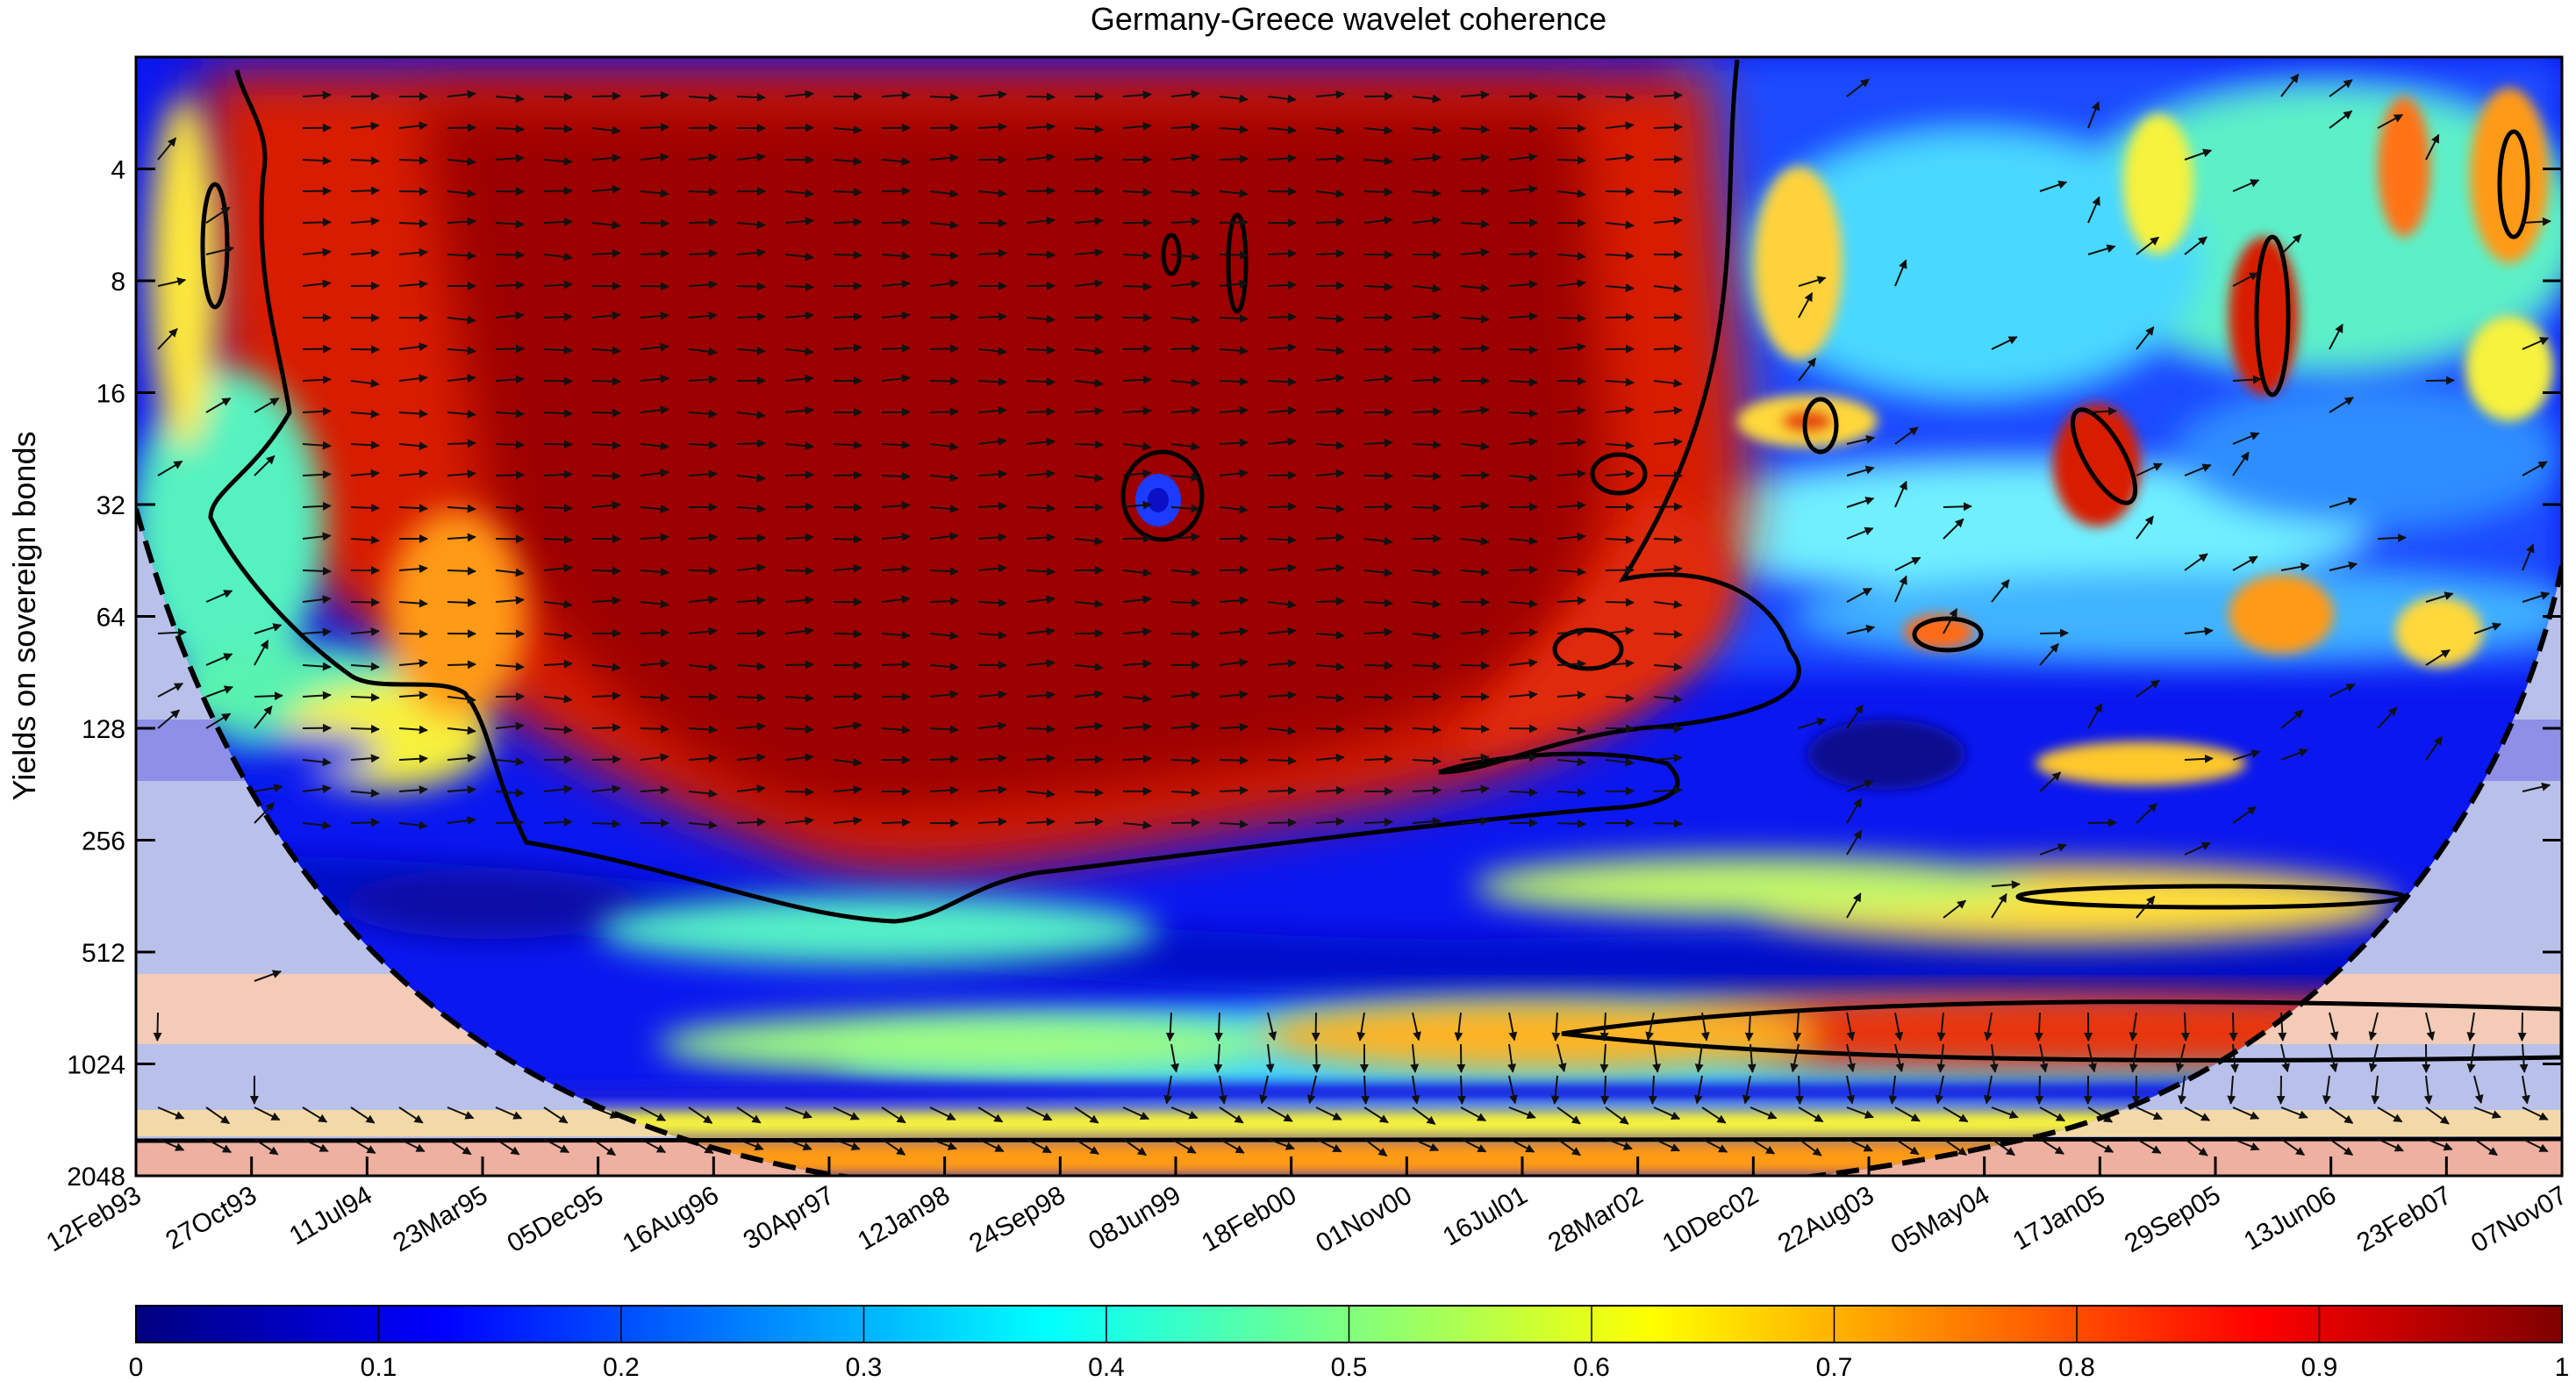 The width and height of the screenshot is (2576, 1382). What do you see at coordinates (103, 729) in the screenshot?
I see `y-tick-label: 128` at bounding box center [103, 729].